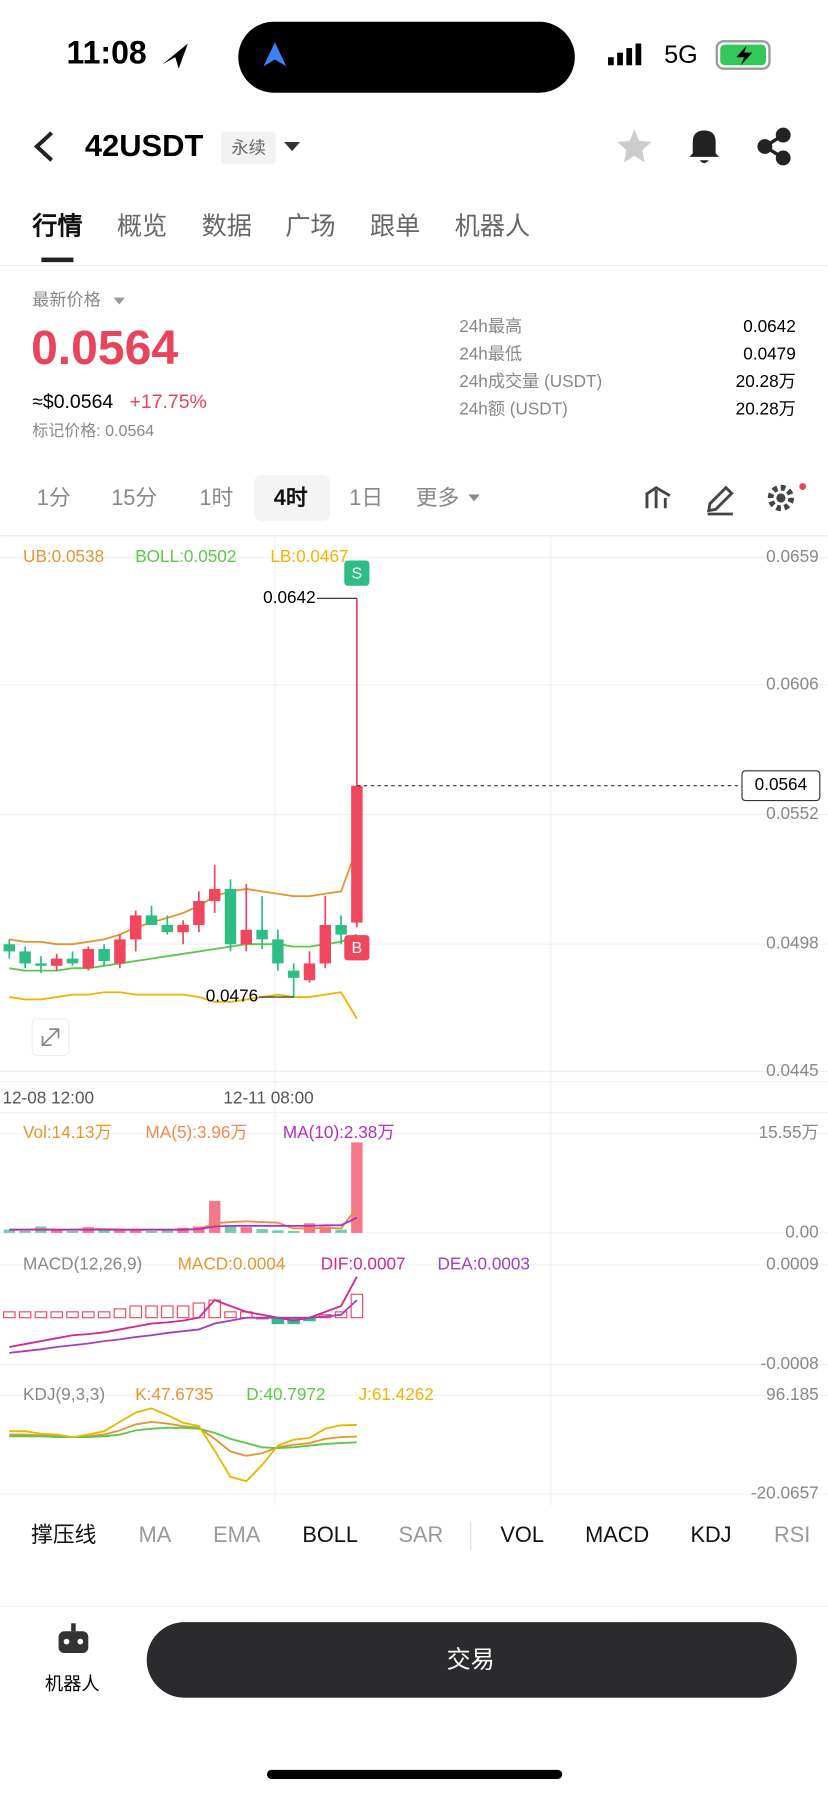 The width and height of the screenshot is (828, 1795). Describe the element at coordinates (490, 353) in the screenshot. I see `stat-label: 24h最低` at that location.